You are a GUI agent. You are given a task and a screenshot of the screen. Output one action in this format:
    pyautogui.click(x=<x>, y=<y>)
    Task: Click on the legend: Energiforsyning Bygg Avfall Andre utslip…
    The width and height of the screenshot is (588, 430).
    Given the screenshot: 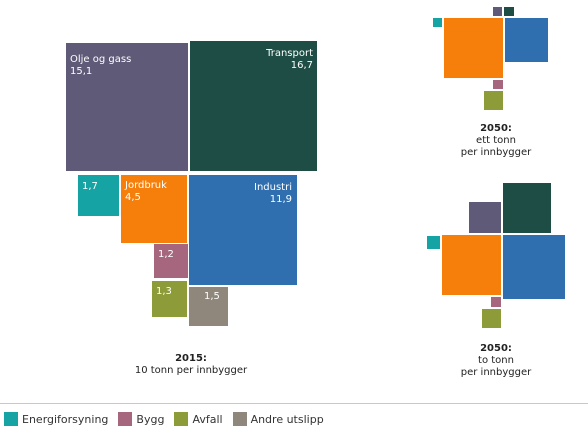 What is the action you would take?
    pyautogui.click(x=164, y=419)
    